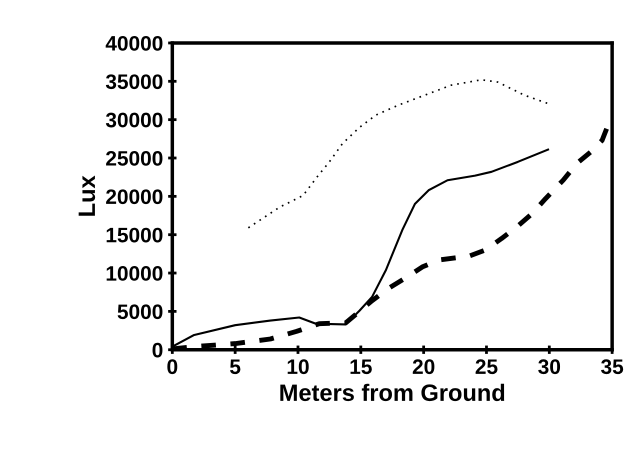  What do you see at coordinates (549, 366) in the screenshot?
I see `x-tick-label: 30` at bounding box center [549, 366].